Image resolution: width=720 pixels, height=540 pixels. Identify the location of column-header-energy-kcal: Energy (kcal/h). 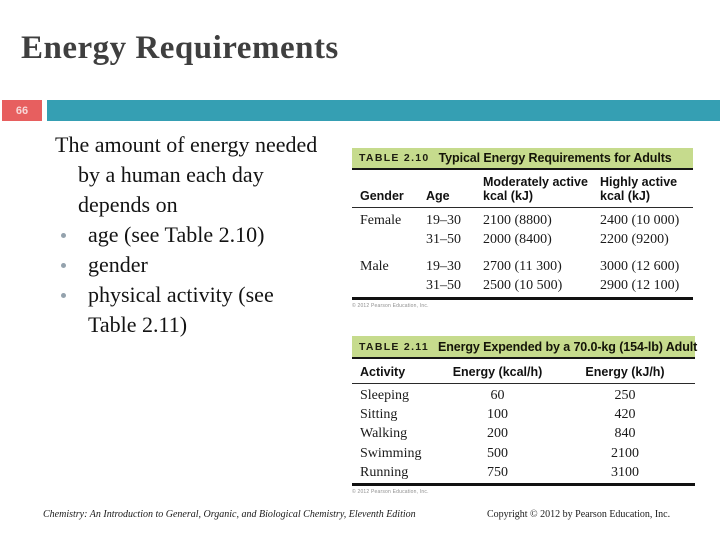
(497, 372).